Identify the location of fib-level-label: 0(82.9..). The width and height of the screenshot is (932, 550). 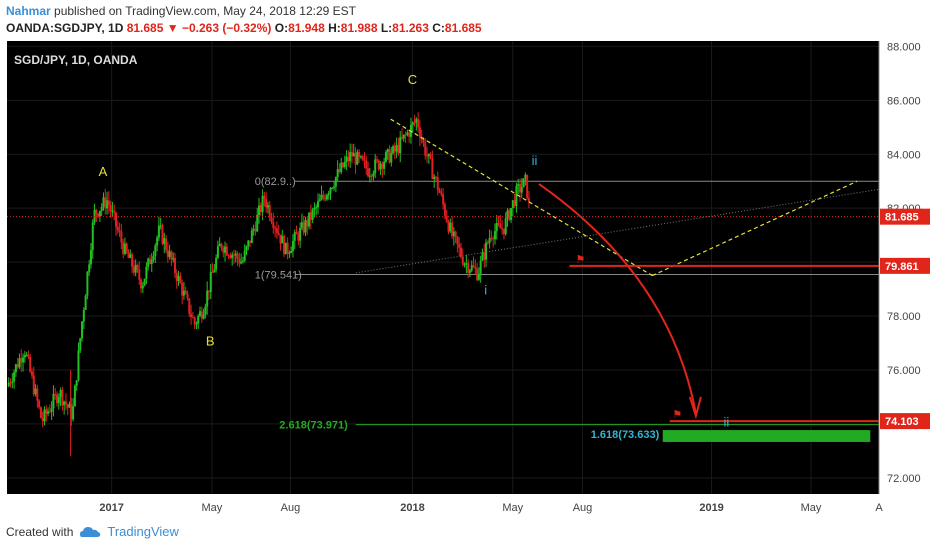
(275, 182).